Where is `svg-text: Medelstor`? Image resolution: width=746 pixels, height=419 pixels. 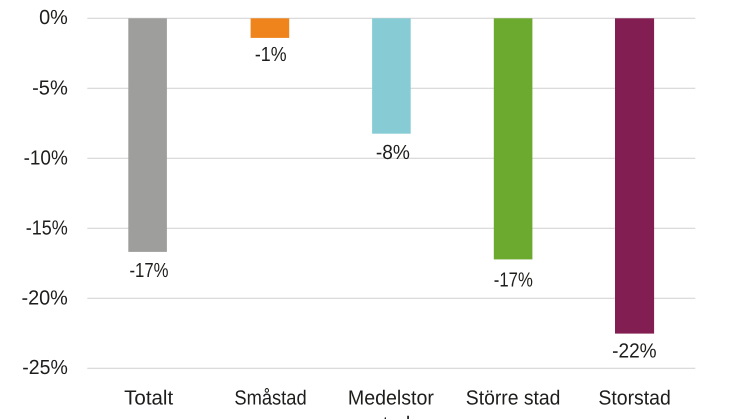
svg-text: Medelstor is located at coordinates (391, 399).